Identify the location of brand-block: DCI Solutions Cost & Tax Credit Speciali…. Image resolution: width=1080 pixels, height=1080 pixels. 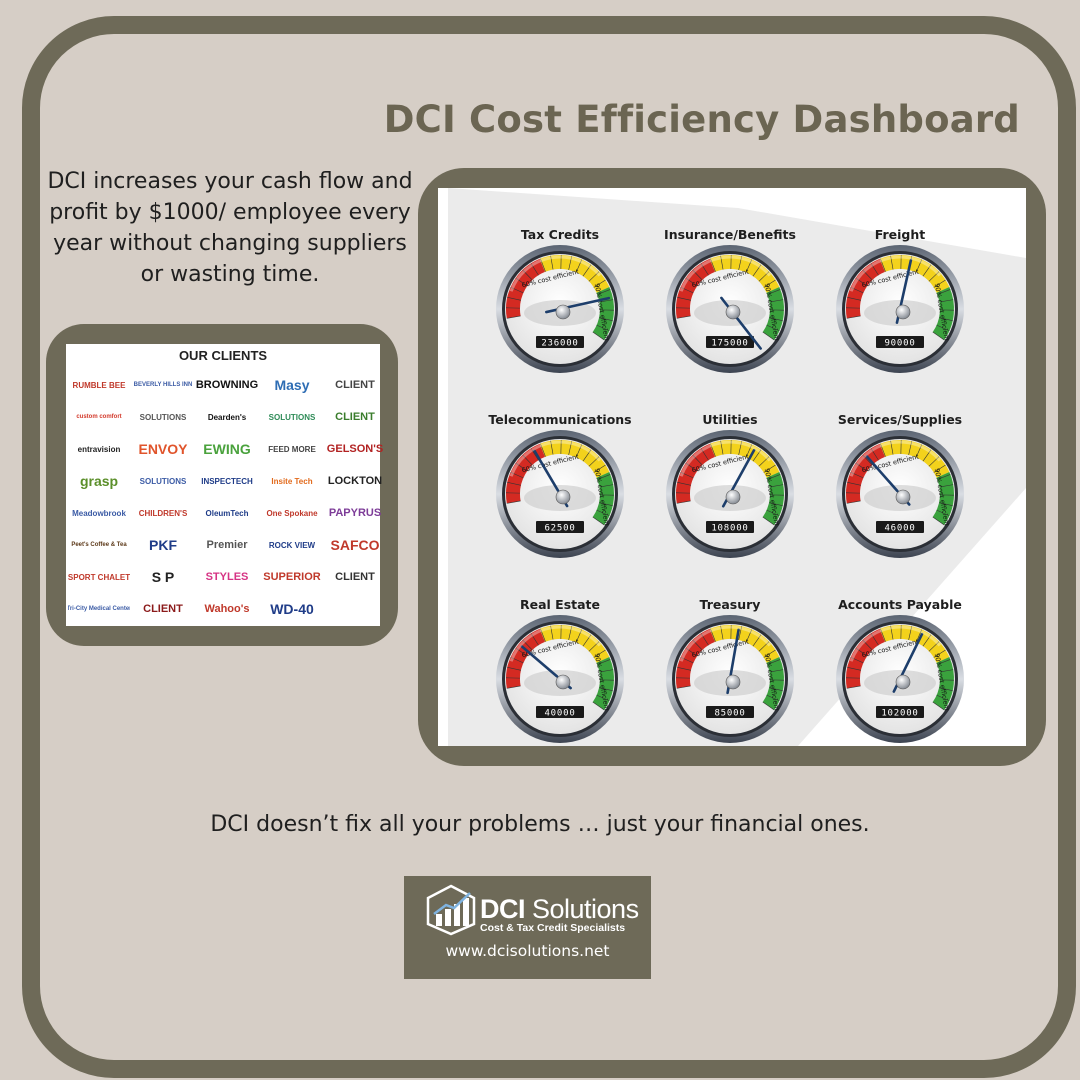
(527, 927).